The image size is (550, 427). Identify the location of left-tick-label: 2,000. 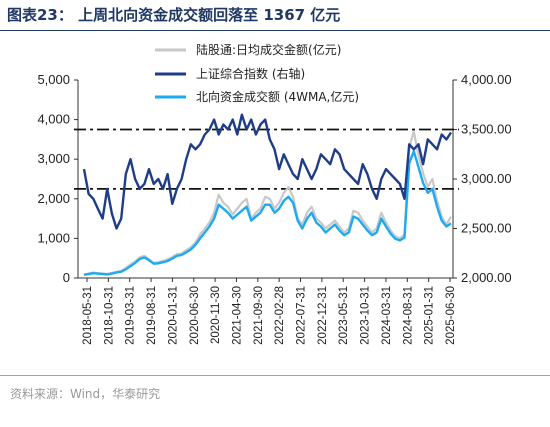
(53, 198).